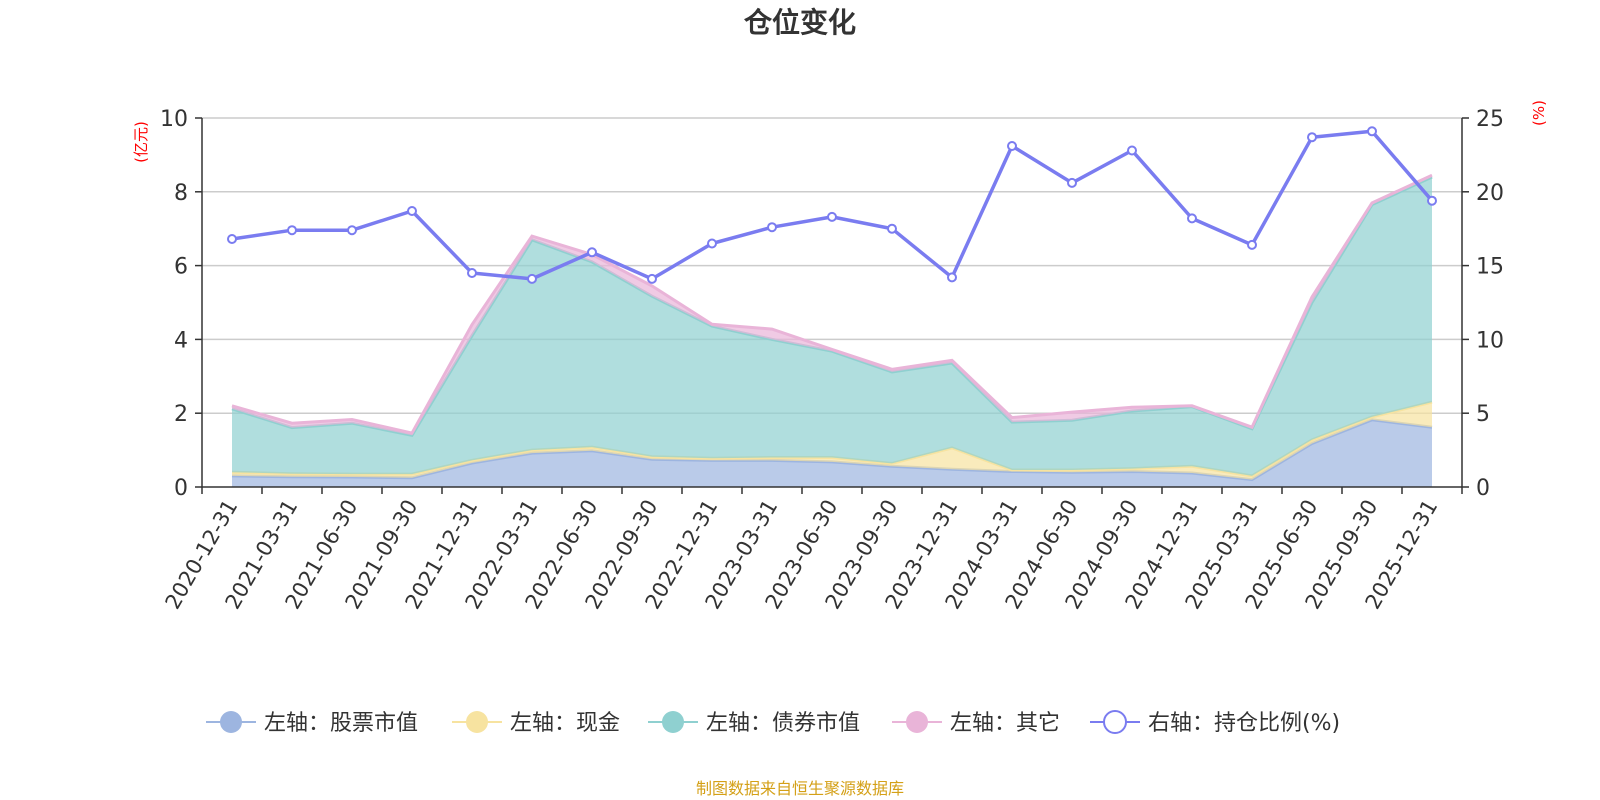 The height and width of the screenshot is (800, 1600). Describe the element at coordinates (783, 723) in the screenshot. I see `legend-label: 左轴：债券市值` at that location.